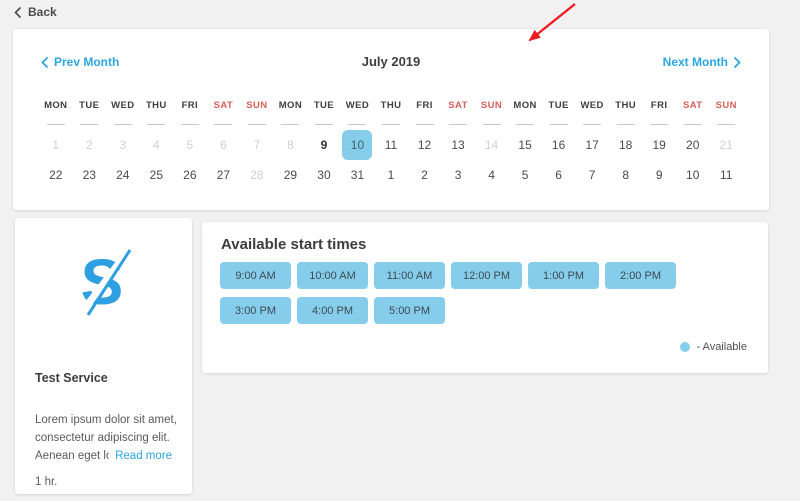 This screenshot has width=800, height=501. Describe the element at coordinates (721, 347) in the screenshot. I see `legend-label: - Available` at that location.